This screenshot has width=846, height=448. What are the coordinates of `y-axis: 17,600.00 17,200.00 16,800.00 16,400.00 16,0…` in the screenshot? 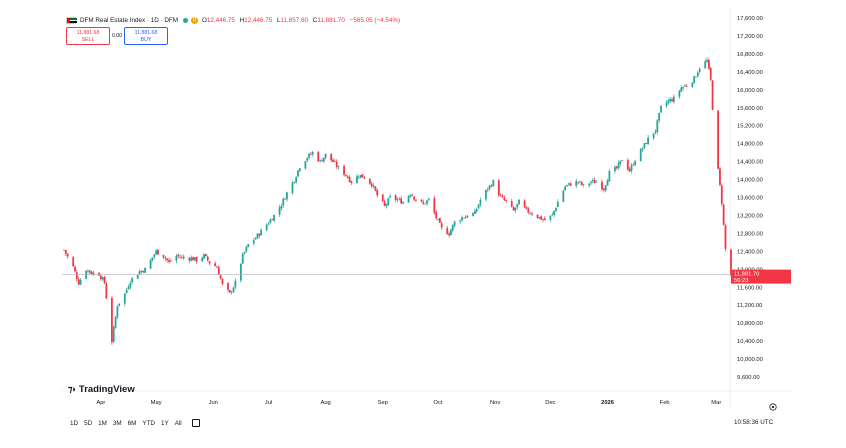 It's located at (750, 198).